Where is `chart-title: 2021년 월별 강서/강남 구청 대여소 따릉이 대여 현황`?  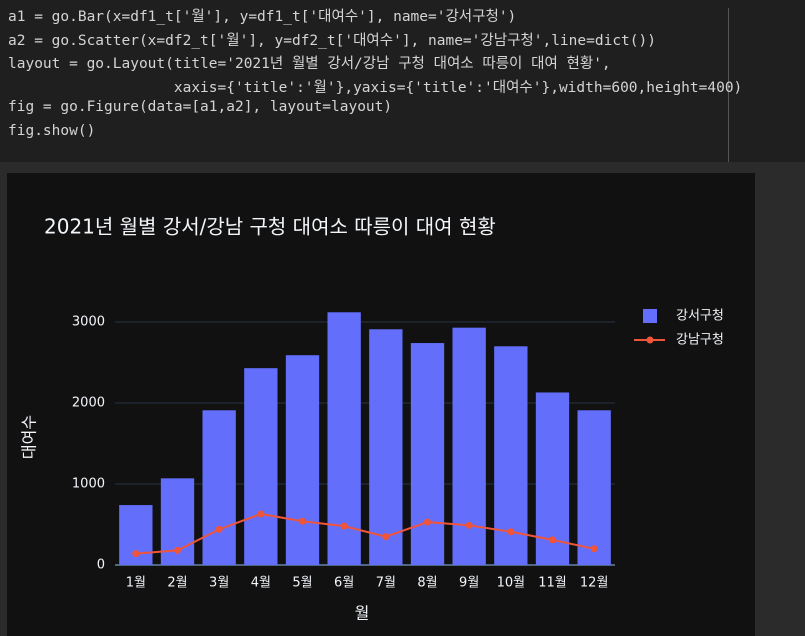
chart-title: 2021년 월별 강서/강남 구청 대여소 따릉이 대여 현황 is located at coordinates (270, 227).